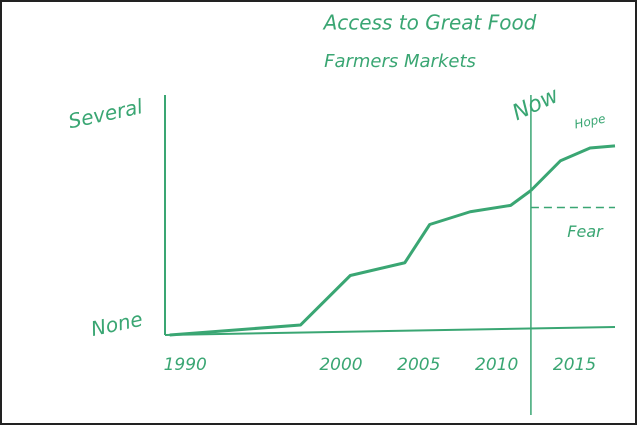 This screenshot has height=425, width=637. Describe the element at coordinates (572, 168) in the screenshot. I see `hope-line` at that location.